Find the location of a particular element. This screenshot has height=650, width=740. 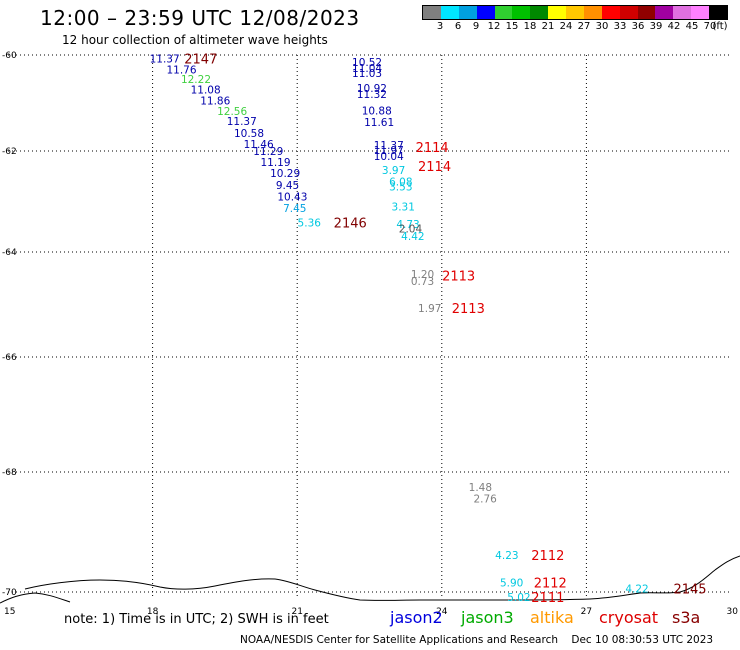

wave-height-label: 11.03 is located at coordinates (367, 74).